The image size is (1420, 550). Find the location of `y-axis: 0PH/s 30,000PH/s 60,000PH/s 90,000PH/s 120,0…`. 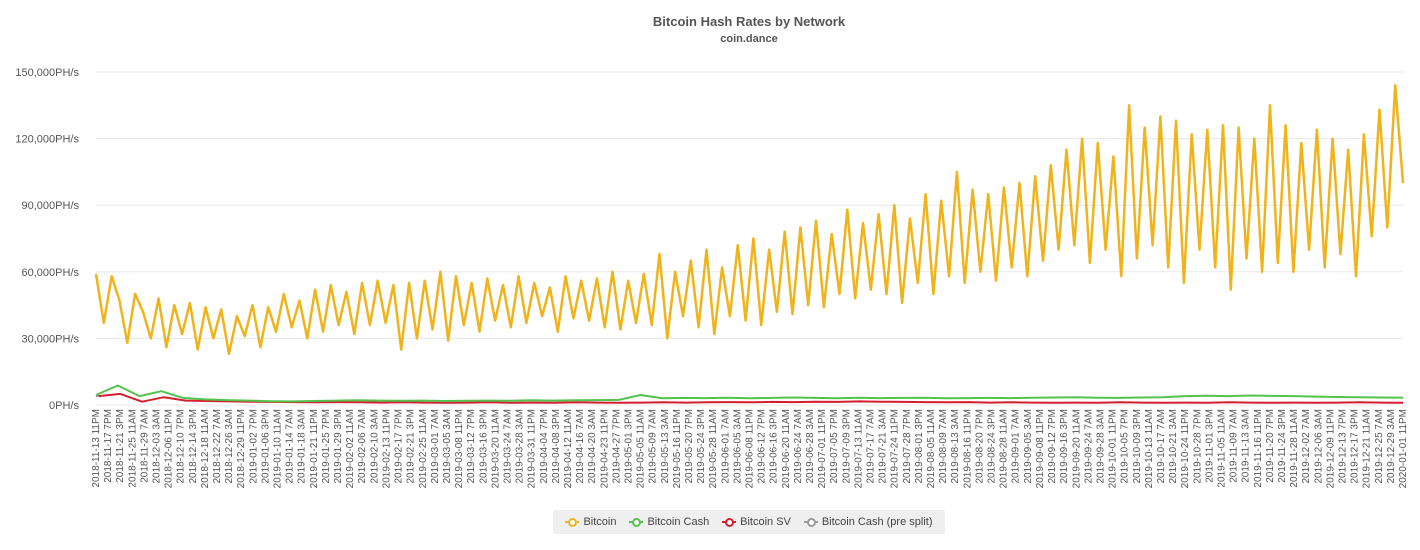

y-axis: 0PH/s 30,000PH/s 60,000PH/s 90,000PH/s 120,0… is located at coordinates (47, 239).